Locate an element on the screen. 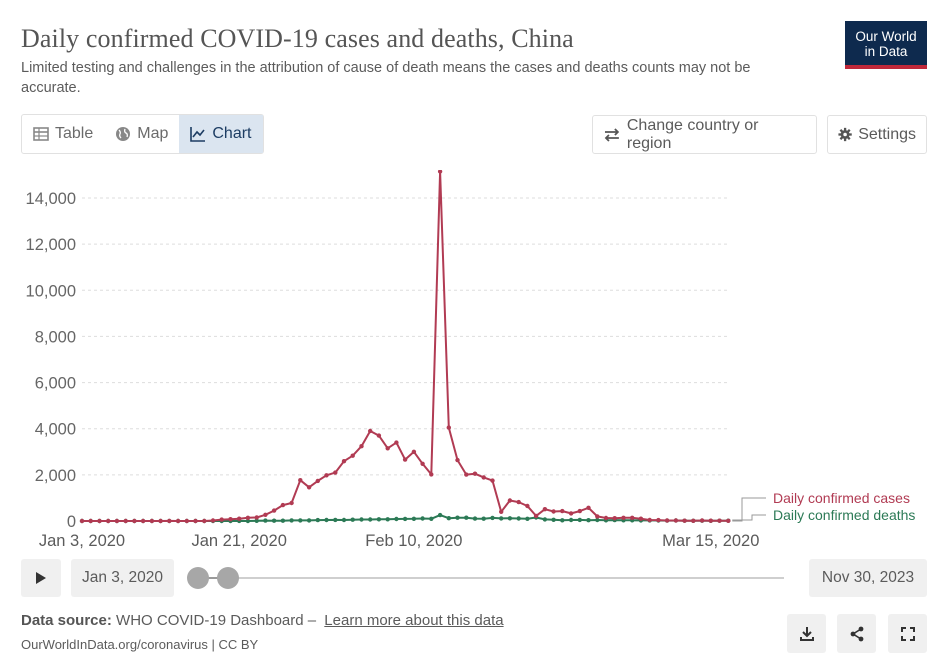 Image resolution: width=937 pixels, height=662 pixels. change-country-button: Change country or region is located at coordinates (704, 134).